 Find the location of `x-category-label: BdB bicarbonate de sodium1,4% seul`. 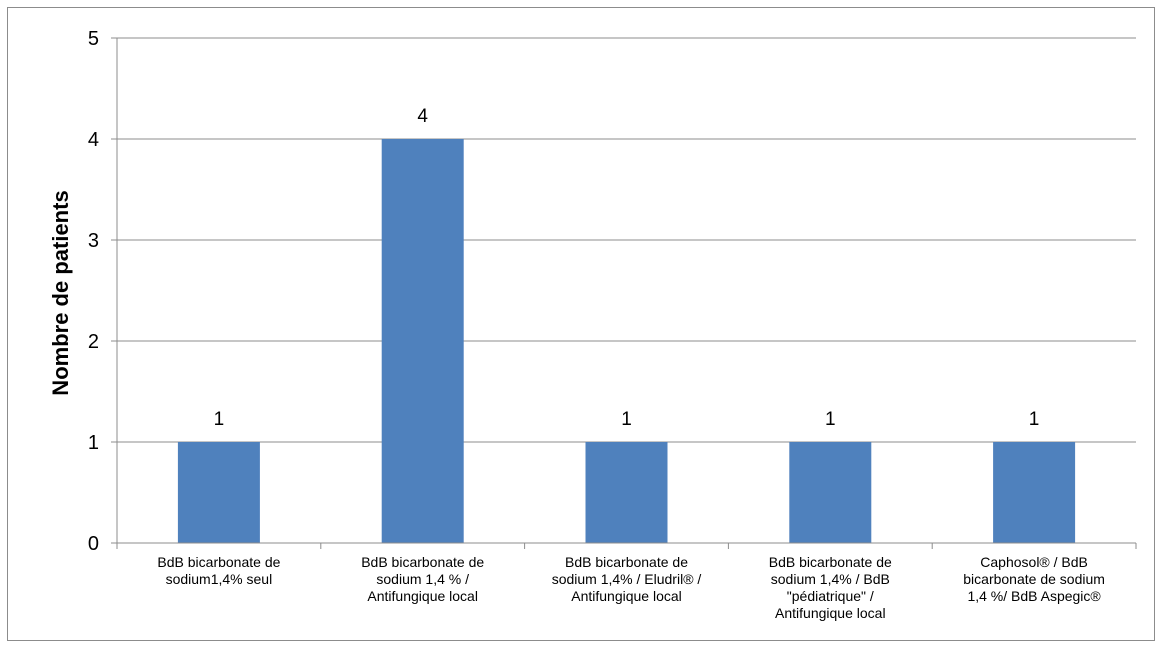

x-category-label: BdB bicarbonate de sodium1,4% seul is located at coordinates (218, 570).